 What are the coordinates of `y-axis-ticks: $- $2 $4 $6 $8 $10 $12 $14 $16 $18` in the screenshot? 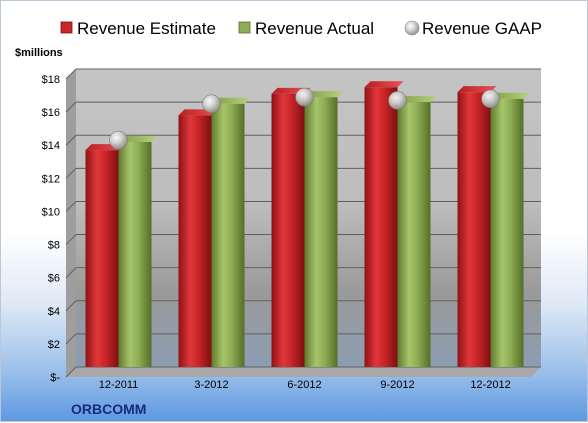 It's located at (51, 229).